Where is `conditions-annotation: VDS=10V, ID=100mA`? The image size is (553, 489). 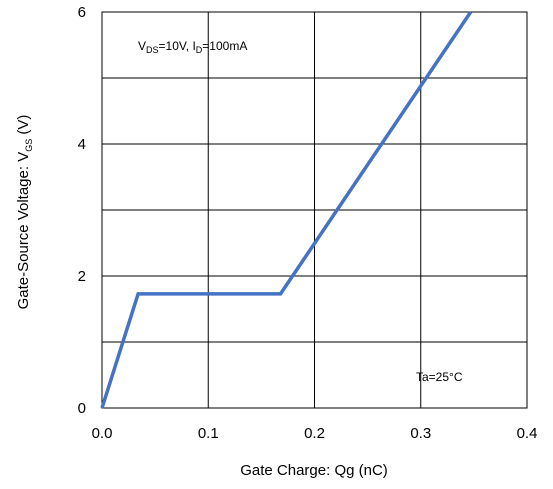 conditions-annotation: VDS=10V, ID=100mA is located at coordinates (192, 47).